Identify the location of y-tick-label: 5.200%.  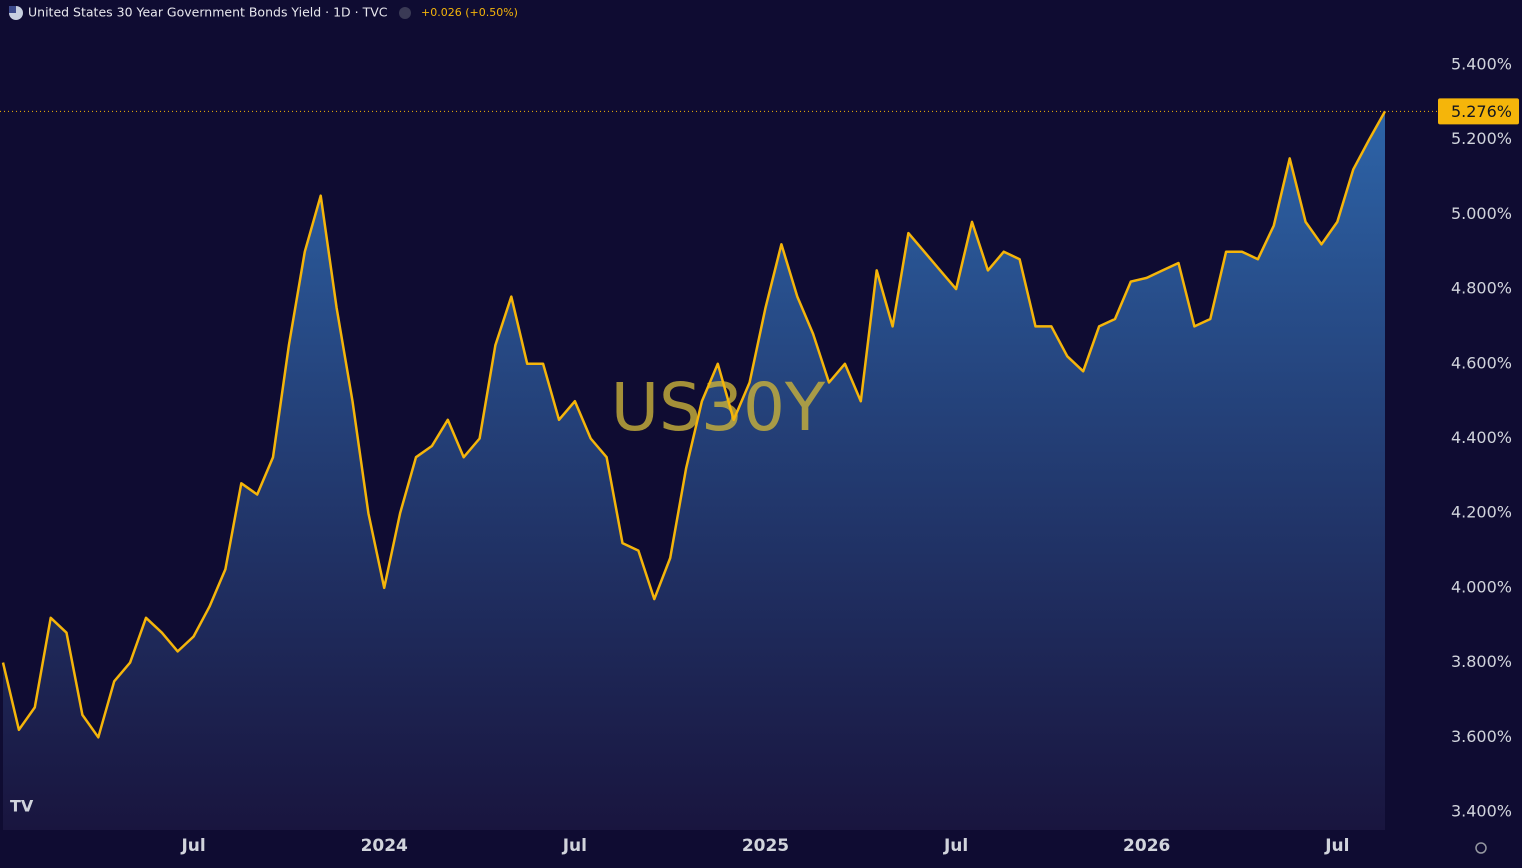
(1481, 138).